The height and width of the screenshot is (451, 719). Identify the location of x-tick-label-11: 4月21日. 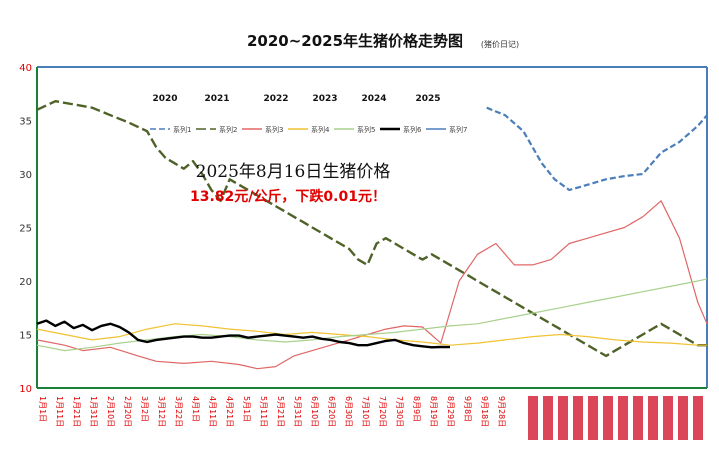
(229, 411).